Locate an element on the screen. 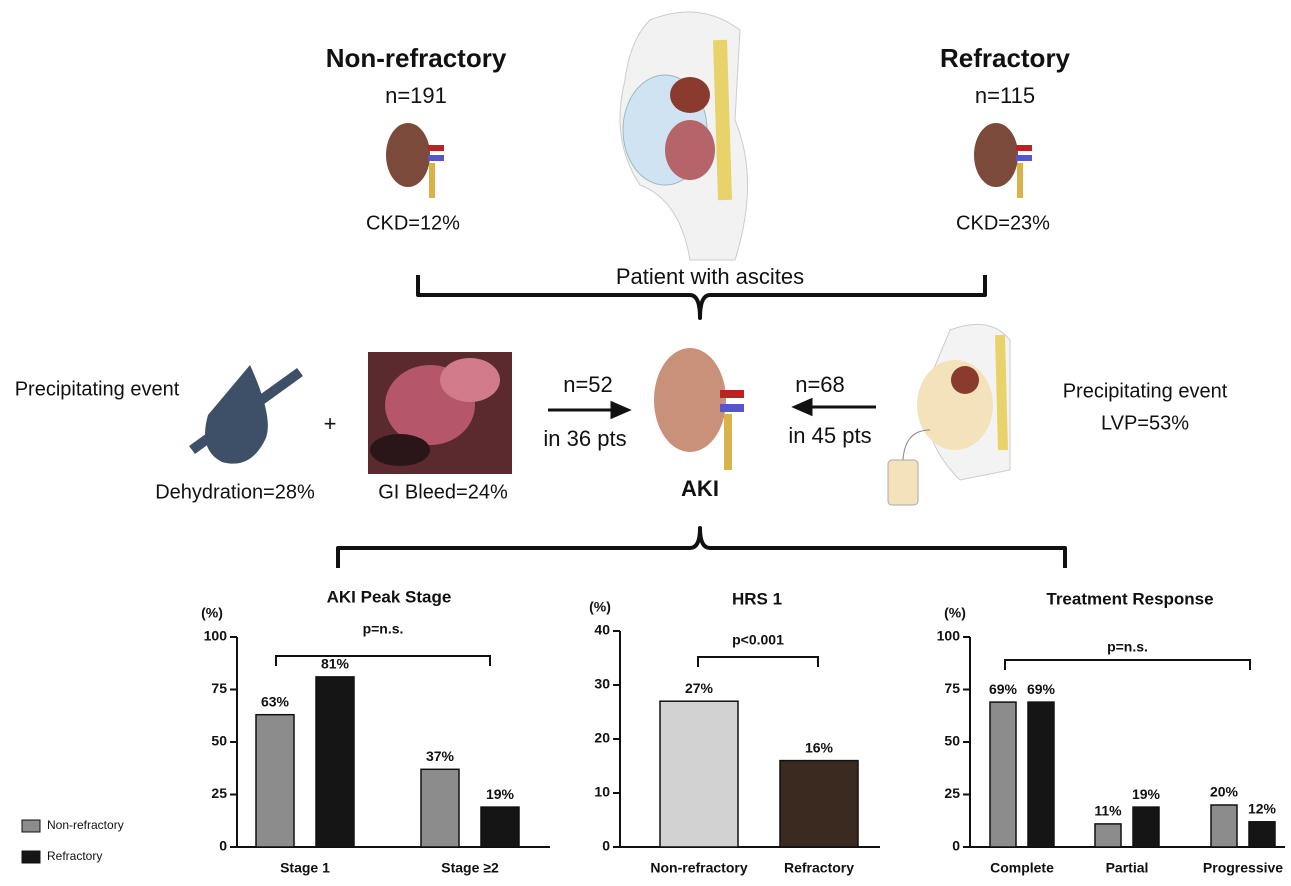 The image size is (1291, 886). value-label: 12% is located at coordinates (1262, 809).